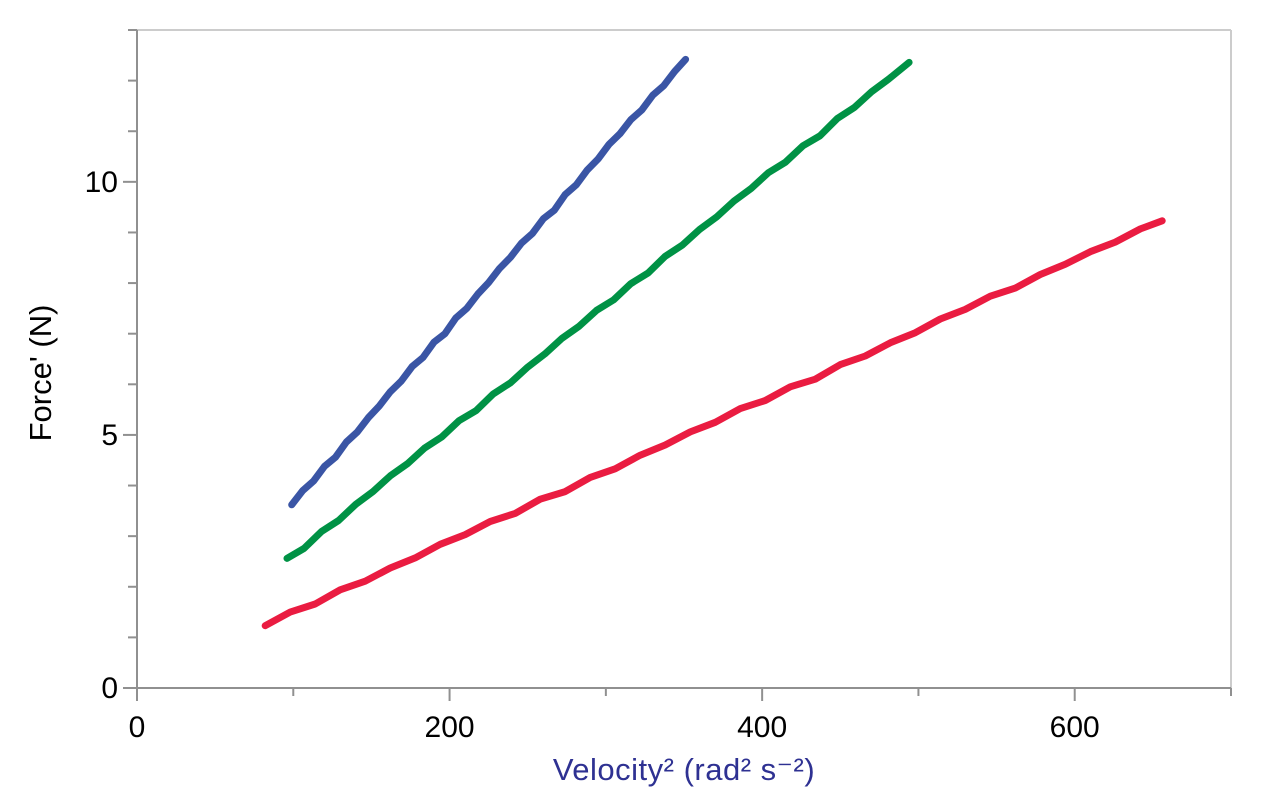  Describe the element at coordinates (101, 182) in the screenshot. I see `y-tick-label: 10` at that location.